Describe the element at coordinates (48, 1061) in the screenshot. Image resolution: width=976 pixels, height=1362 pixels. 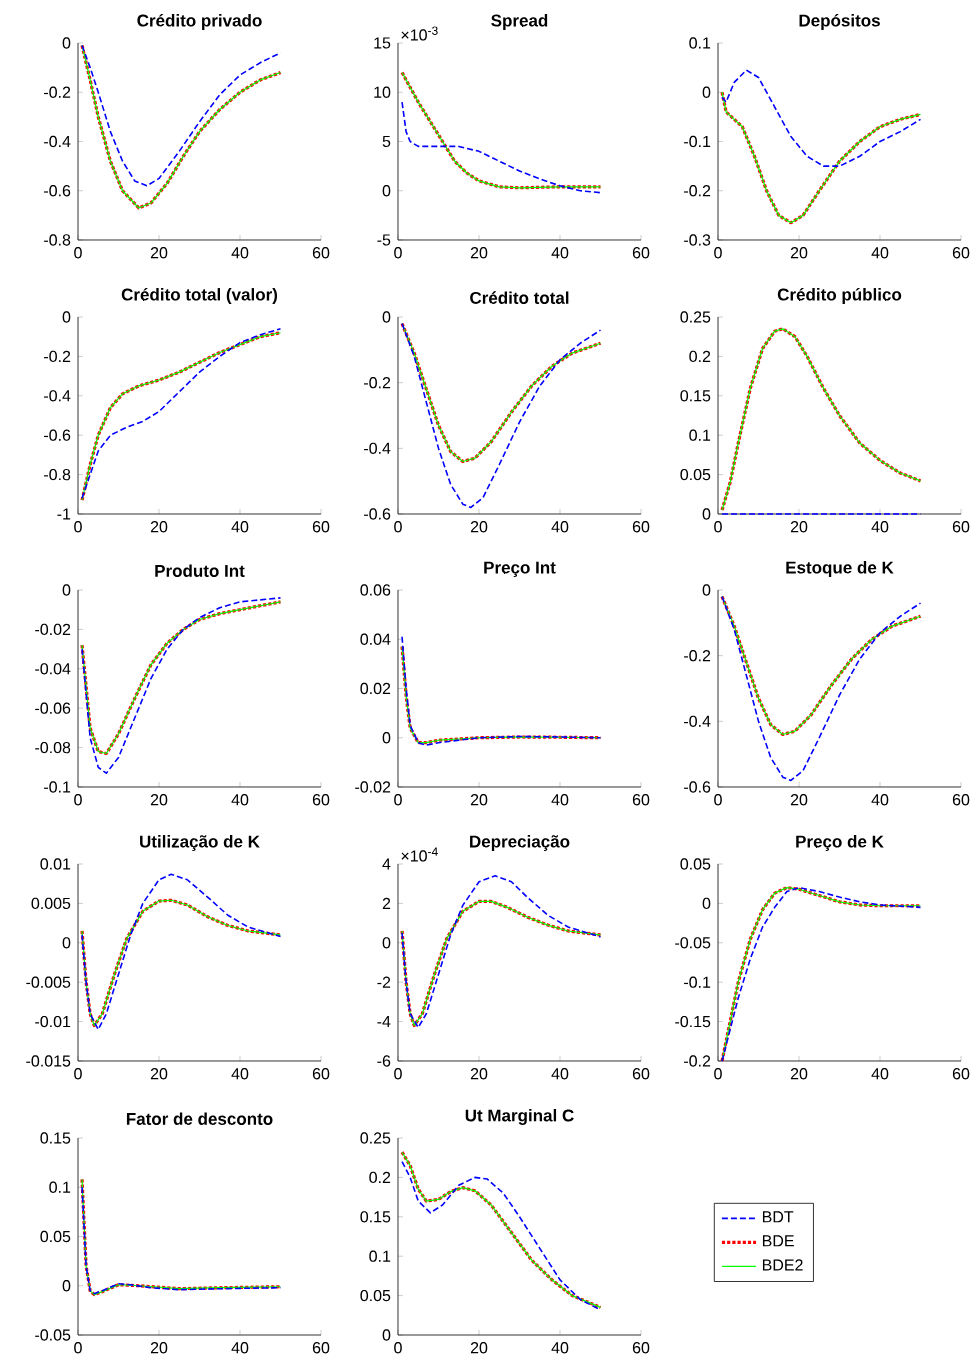
I see `y-tick-label: -0.015` at that location.